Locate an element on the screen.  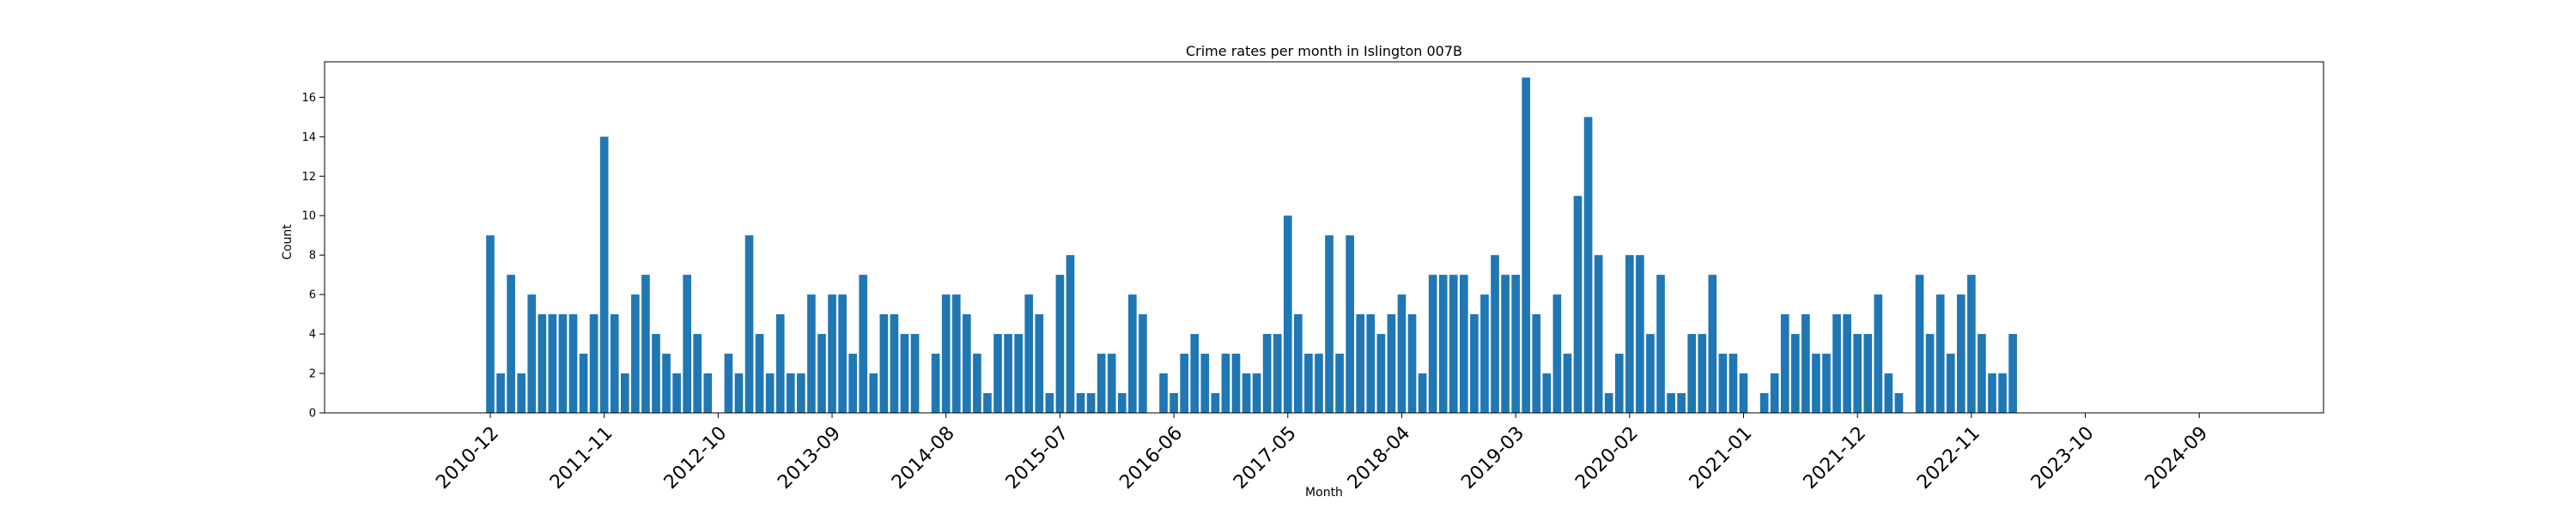
x-tick-label: 2021-01 is located at coordinates (1722, 458).